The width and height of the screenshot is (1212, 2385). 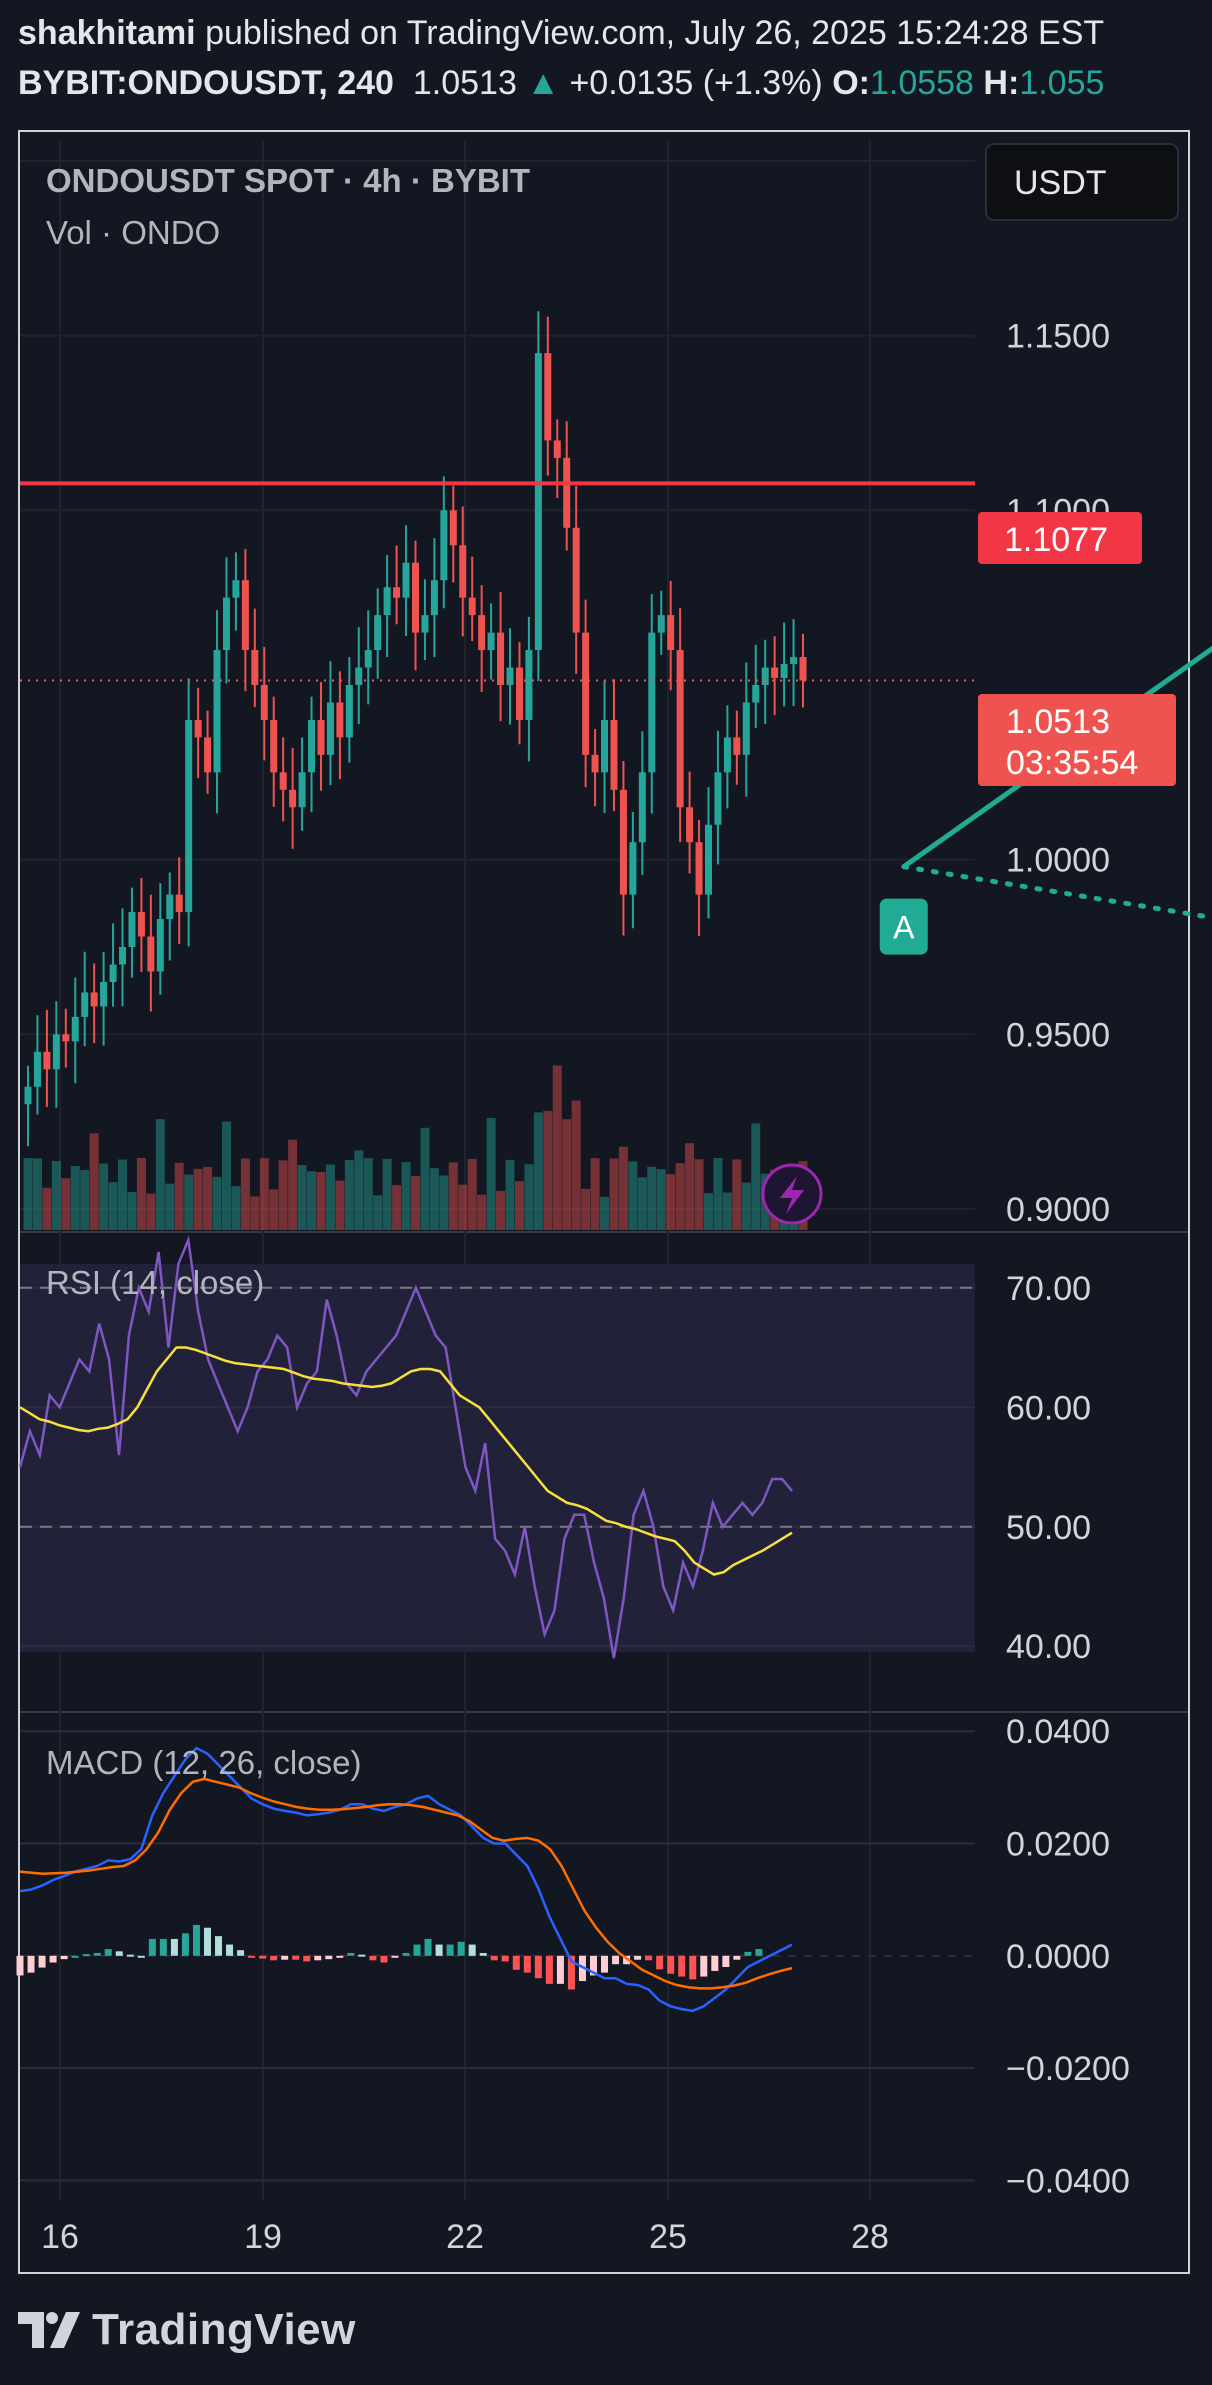 I want to click on last-price-tag, so click(x=1077, y=740).